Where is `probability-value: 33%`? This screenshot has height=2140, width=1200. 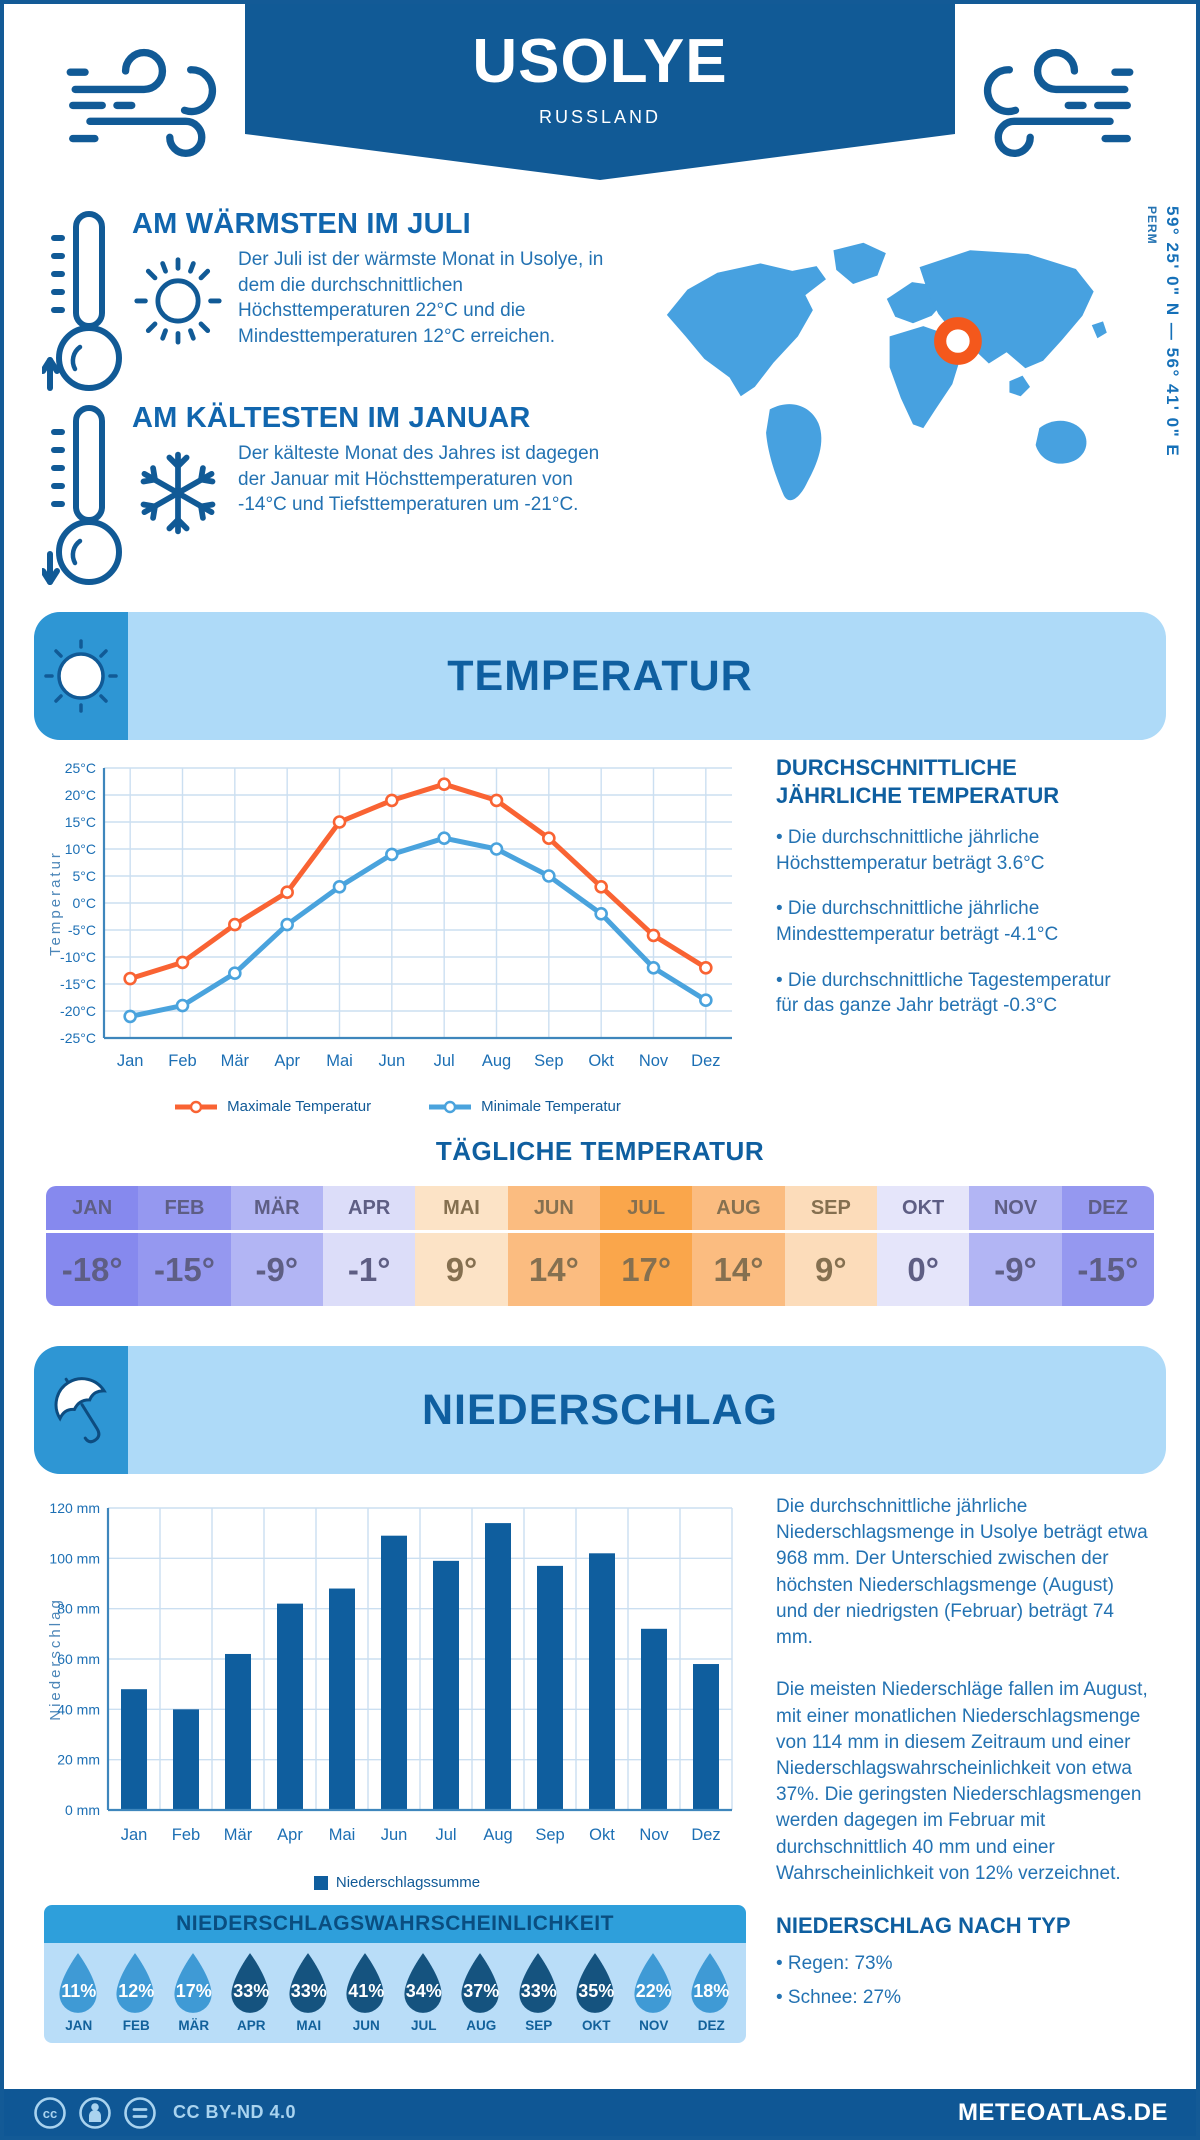
probability-value: 33% is located at coordinates (538, 1991).